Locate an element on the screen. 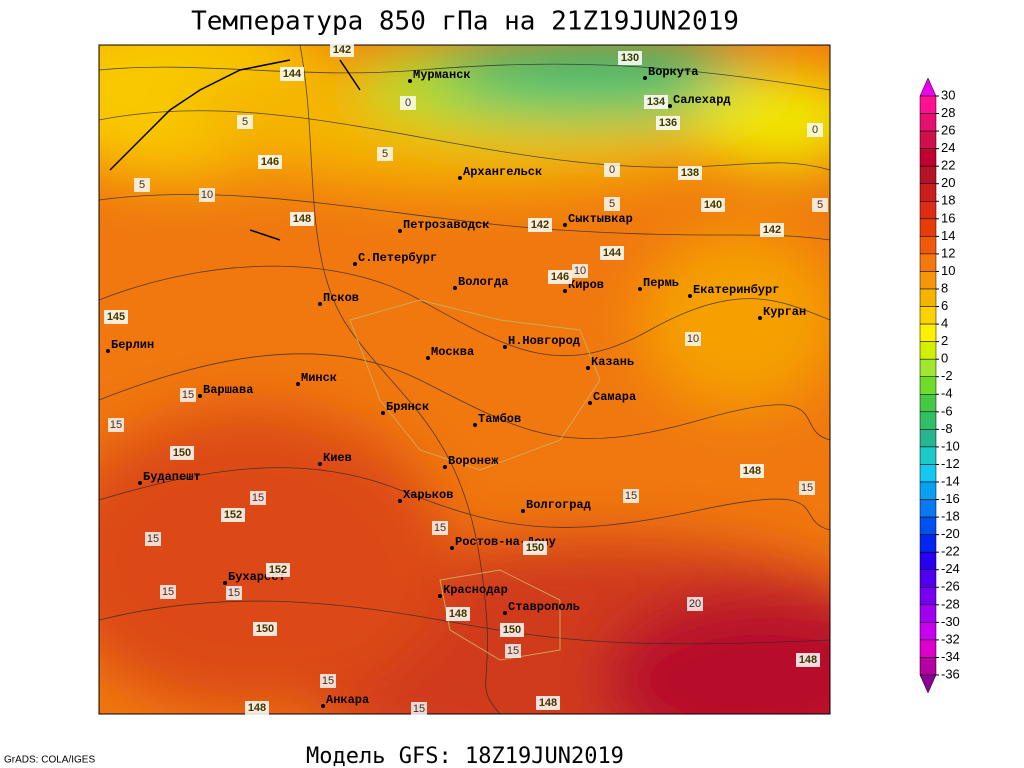  city-label: Брянск is located at coordinates (407, 407).